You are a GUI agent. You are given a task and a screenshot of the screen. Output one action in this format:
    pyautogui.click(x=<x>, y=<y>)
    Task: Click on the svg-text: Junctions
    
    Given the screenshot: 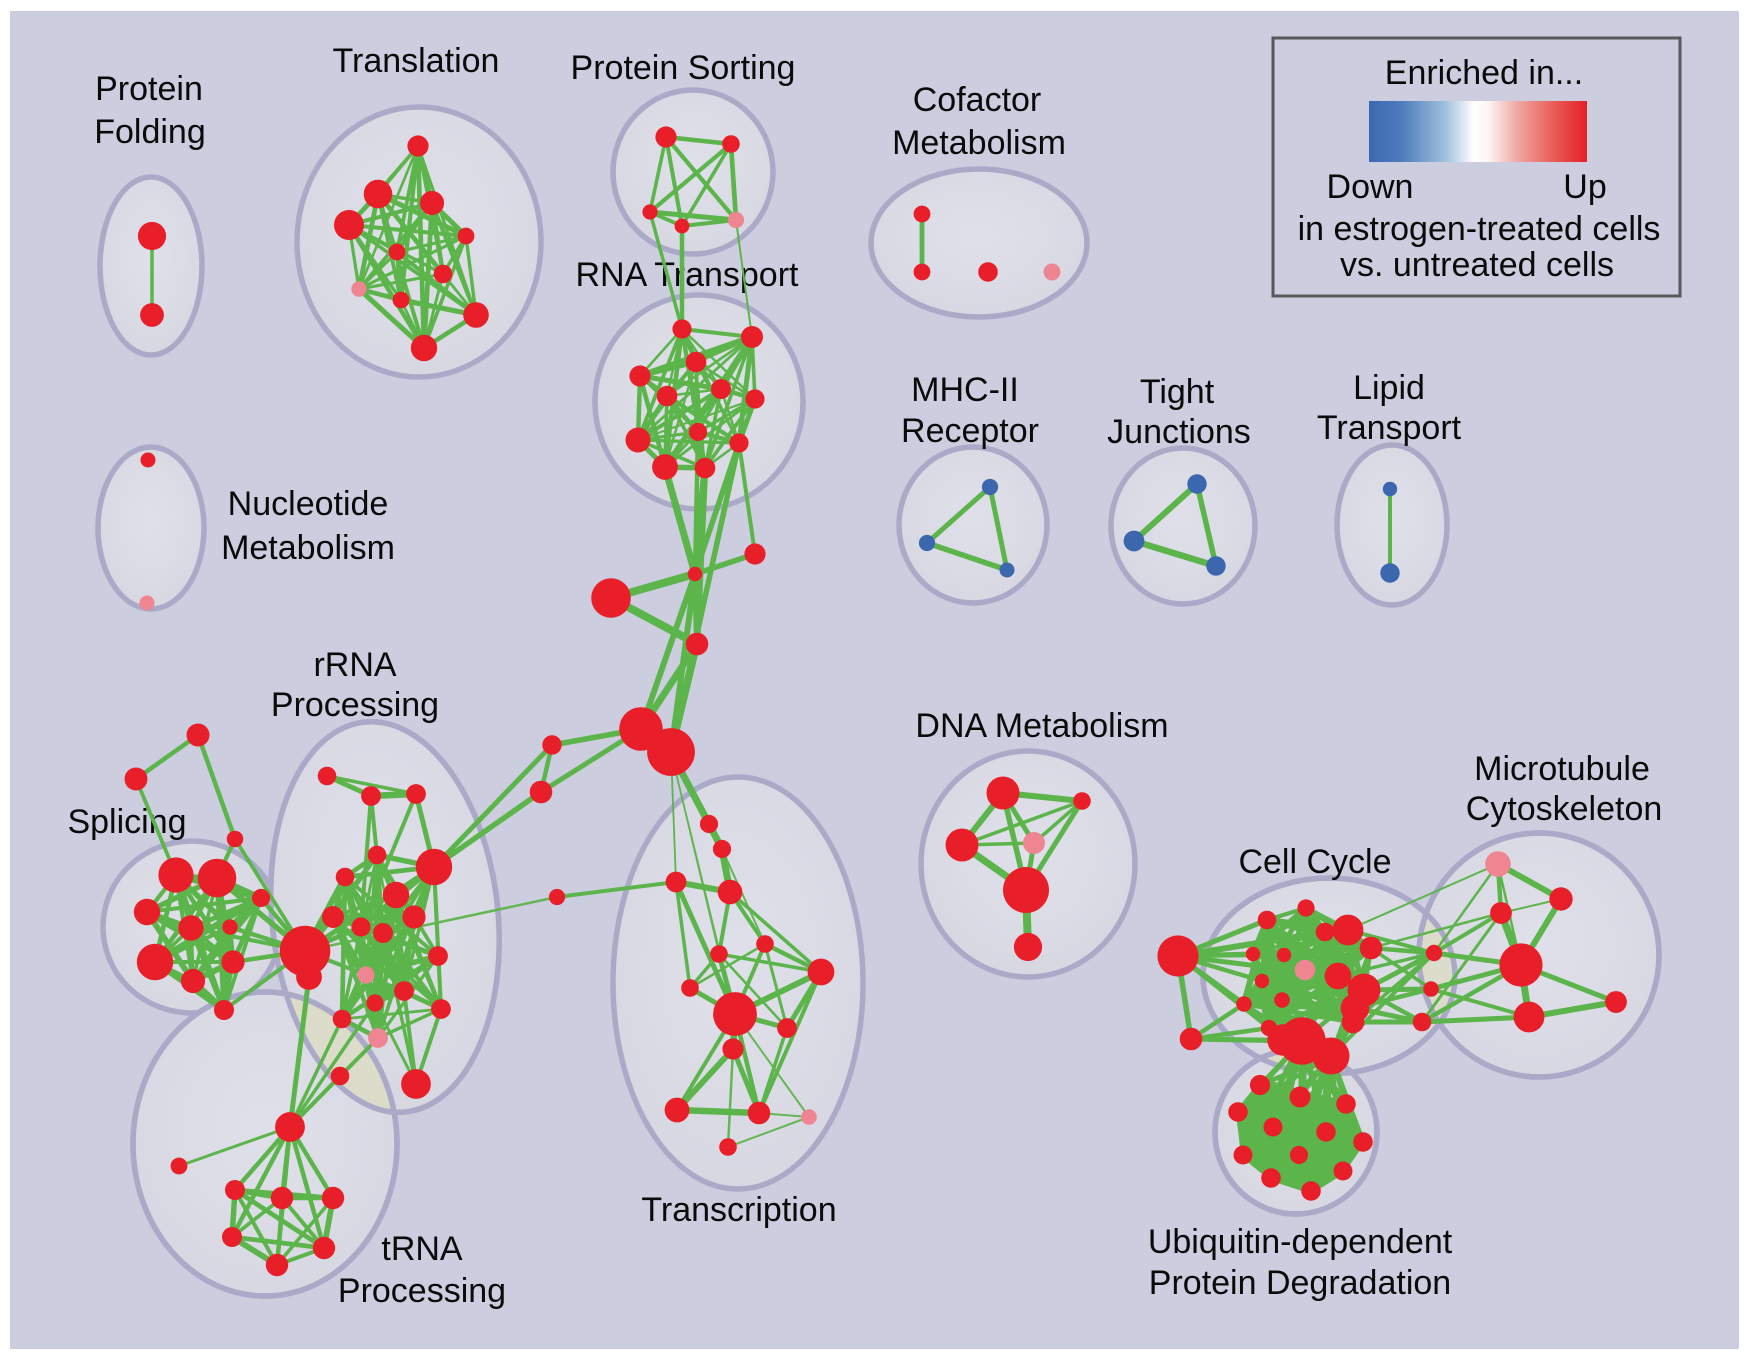 What is the action you would take?
    pyautogui.click(x=1179, y=432)
    